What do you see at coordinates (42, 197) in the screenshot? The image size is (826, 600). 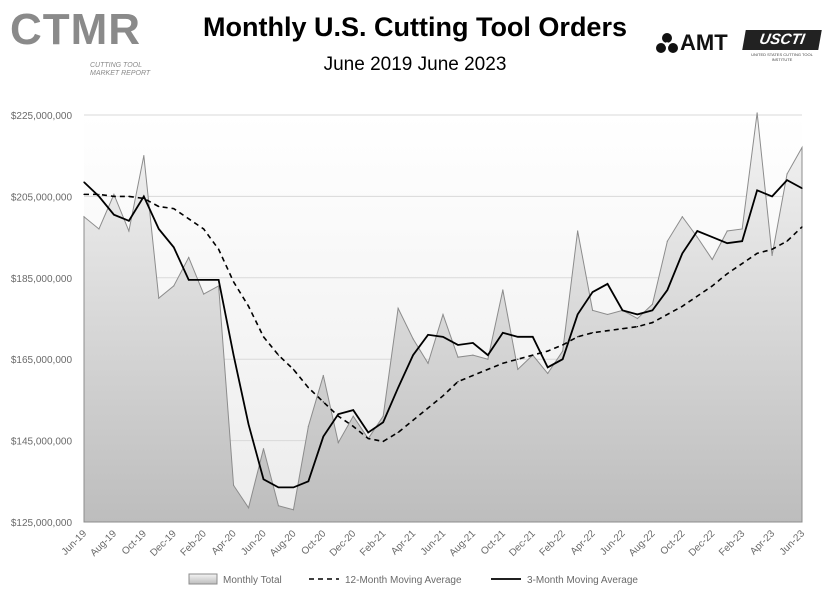 I see `y-tick-label: $205,000,000` at bounding box center [42, 197].